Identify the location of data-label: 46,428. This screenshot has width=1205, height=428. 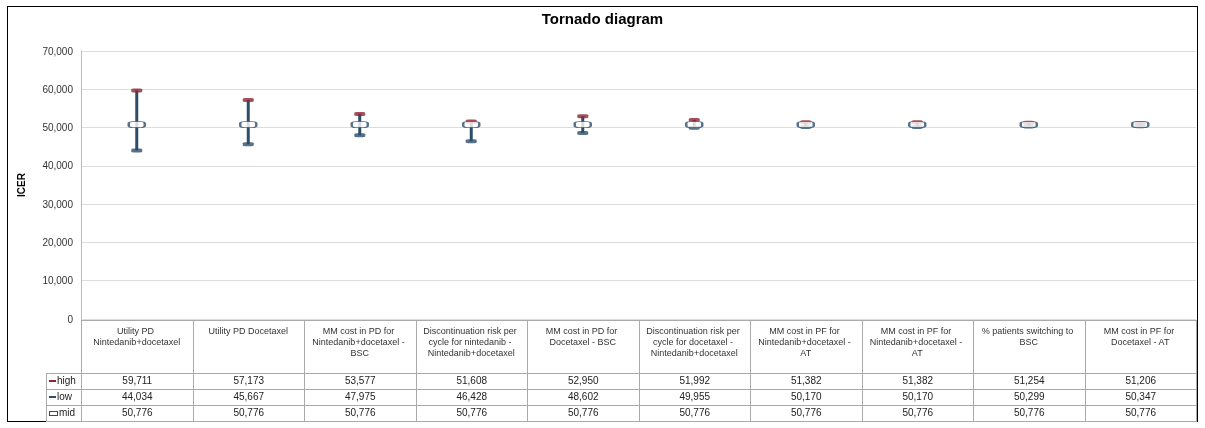
(471, 397).